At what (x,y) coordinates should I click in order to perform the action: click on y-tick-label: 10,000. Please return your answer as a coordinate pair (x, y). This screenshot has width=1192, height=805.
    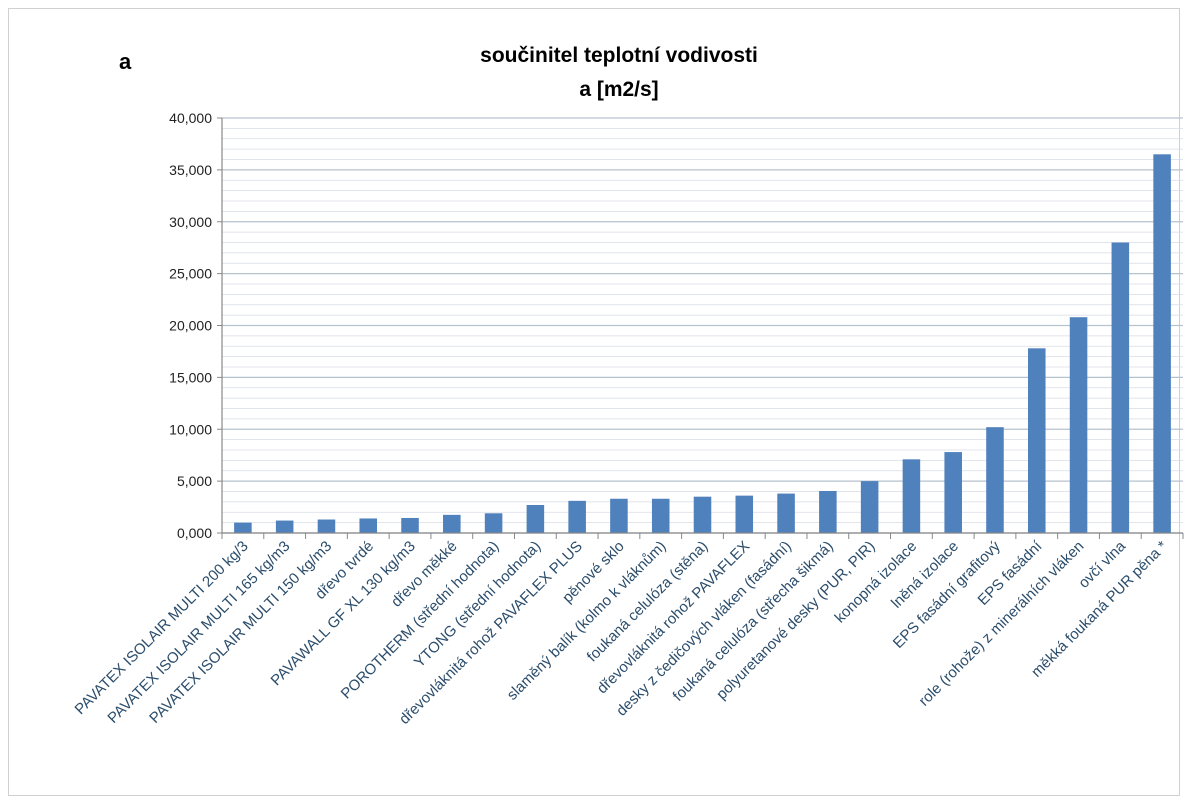
    Looking at the image, I should click on (190, 429).